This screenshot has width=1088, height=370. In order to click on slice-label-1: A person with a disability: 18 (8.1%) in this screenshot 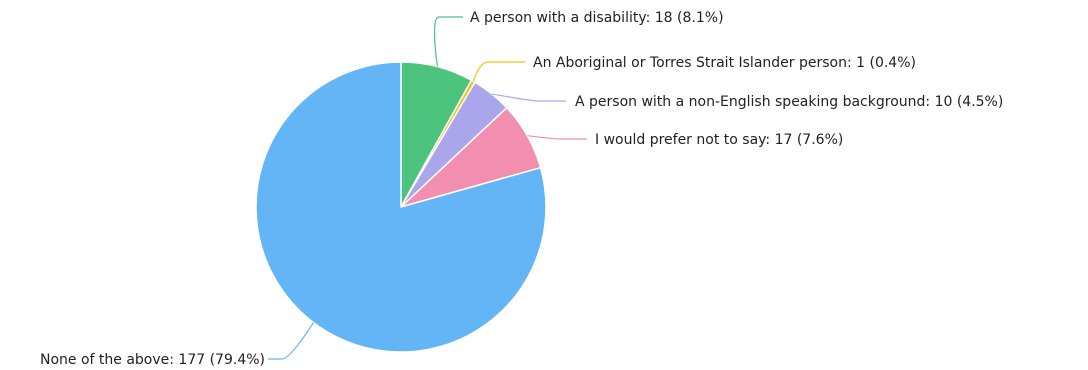, I will do `click(597, 18)`.